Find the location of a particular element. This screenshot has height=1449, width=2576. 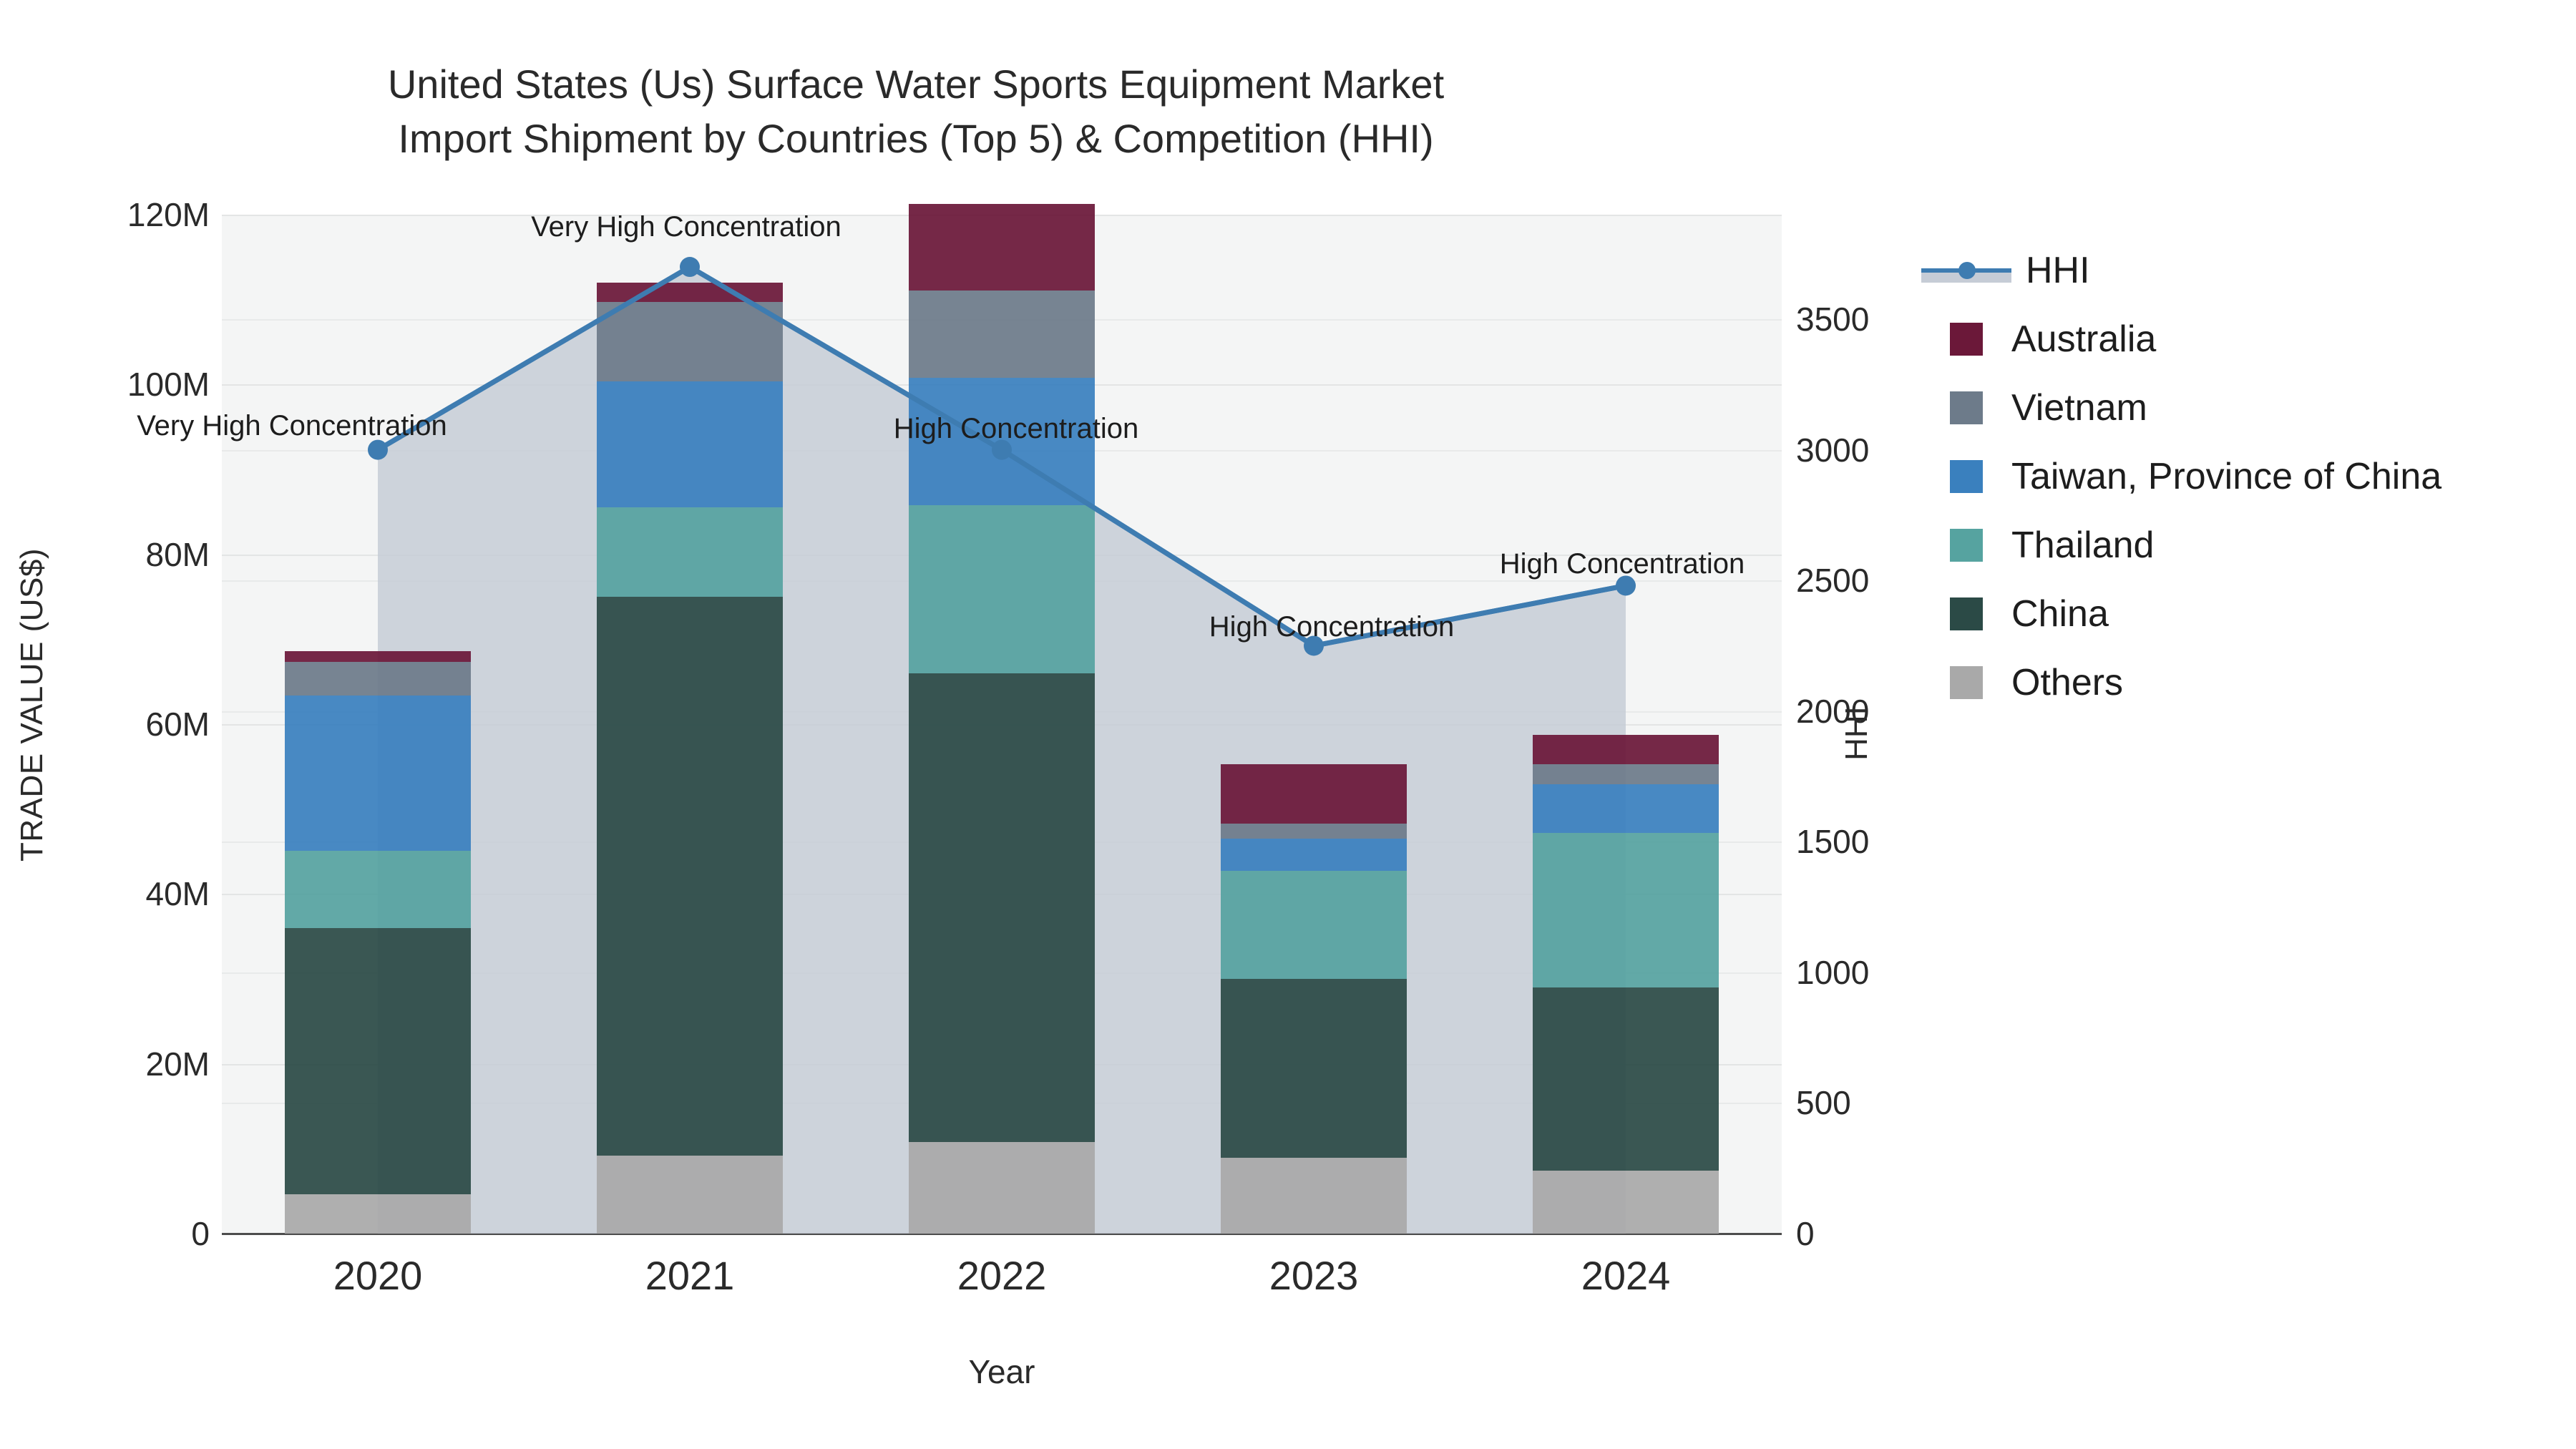

legend-line-marker-icon is located at coordinates (1966, 270).